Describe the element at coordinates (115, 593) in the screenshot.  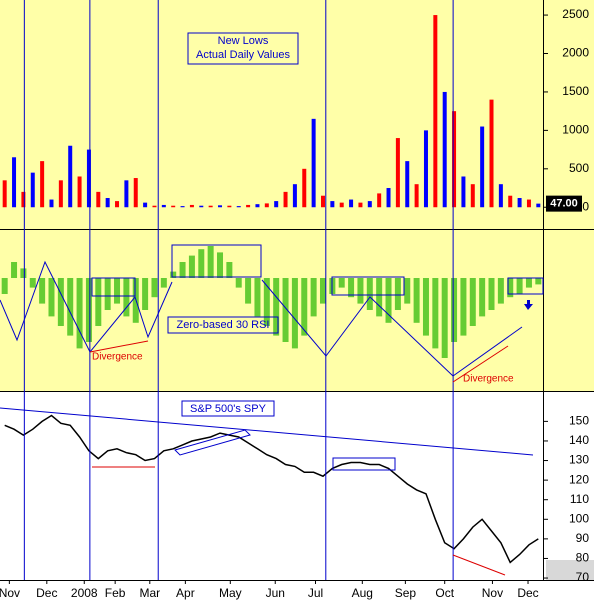
I see `x-tick-label: Feb` at that location.